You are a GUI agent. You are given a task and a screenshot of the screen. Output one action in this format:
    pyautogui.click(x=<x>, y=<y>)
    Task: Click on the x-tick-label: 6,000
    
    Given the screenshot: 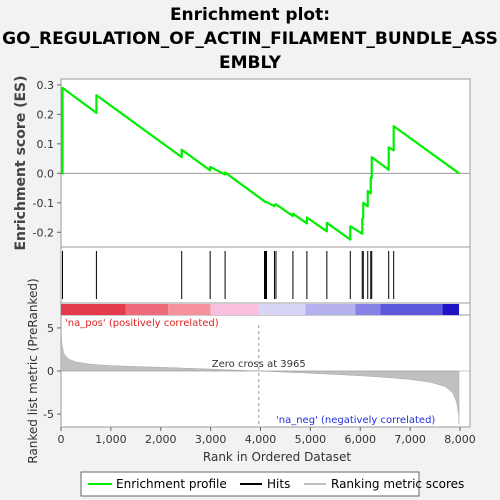 What is the action you would take?
    pyautogui.click(x=361, y=439)
    